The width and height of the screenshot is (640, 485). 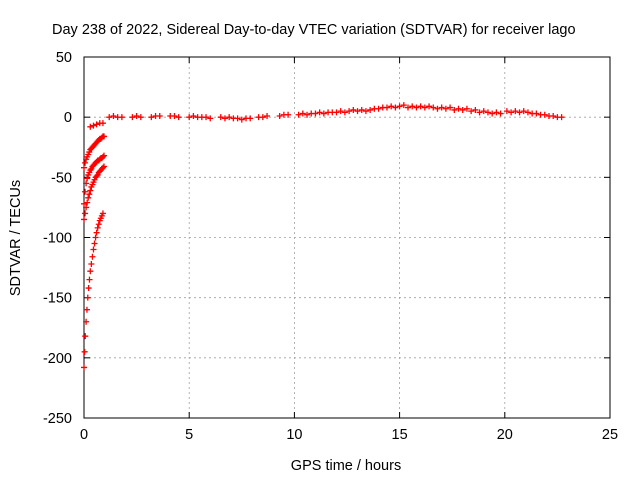 I want to click on x-tick-label: 5, so click(x=189, y=435).